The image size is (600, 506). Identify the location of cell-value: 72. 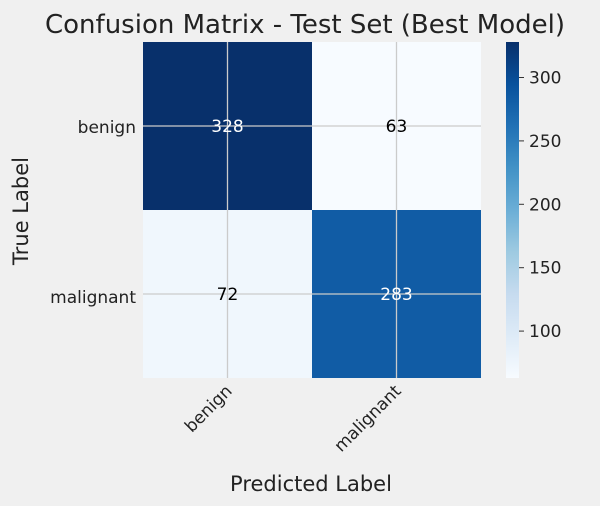
(228, 295).